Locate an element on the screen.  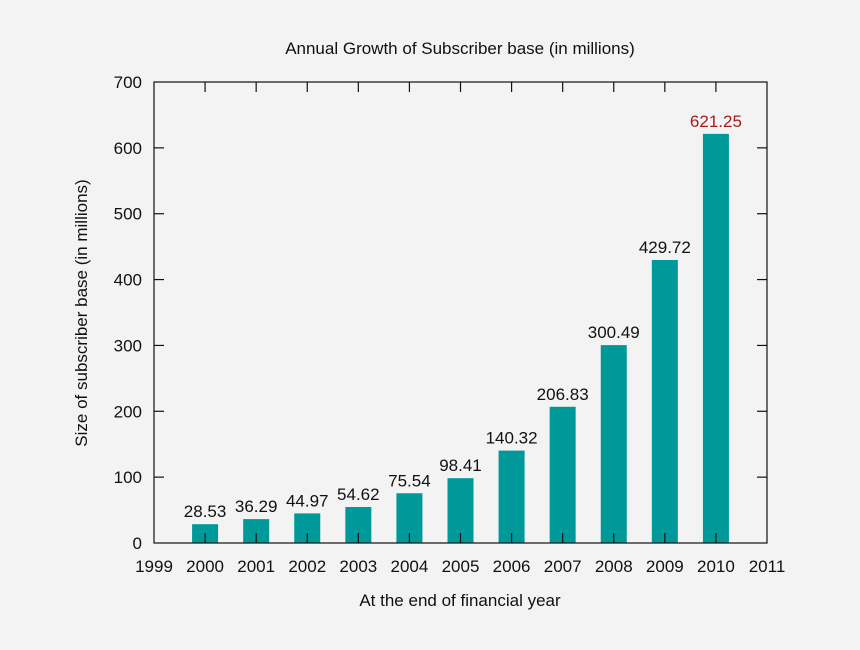
data-label-2009: 429.72 is located at coordinates (665, 247).